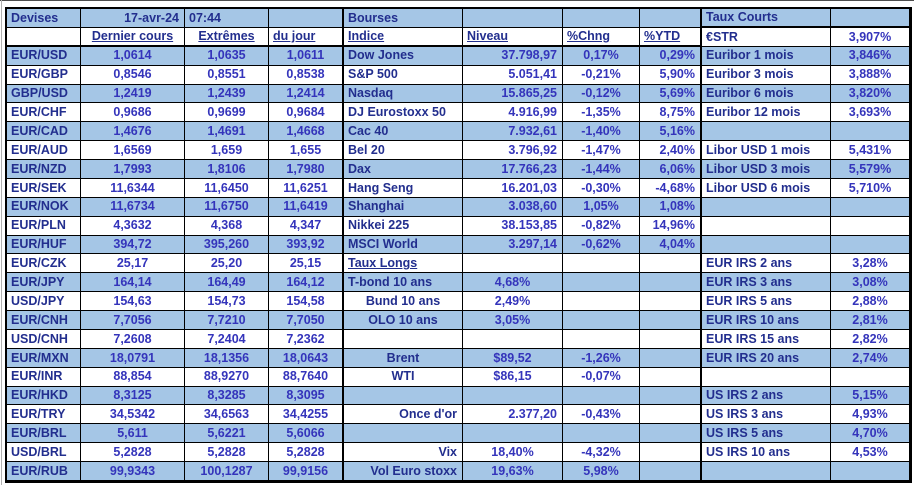  What do you see at coordinates (133, 226) in the screenshot?
I see `devises-dernier-cours: 4,3632` at bounding box center [133, 226].